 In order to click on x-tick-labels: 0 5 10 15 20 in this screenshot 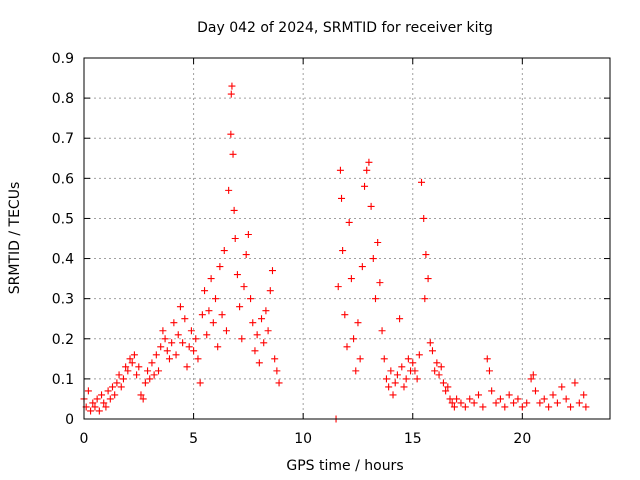, I will do `click(306, 439)`.